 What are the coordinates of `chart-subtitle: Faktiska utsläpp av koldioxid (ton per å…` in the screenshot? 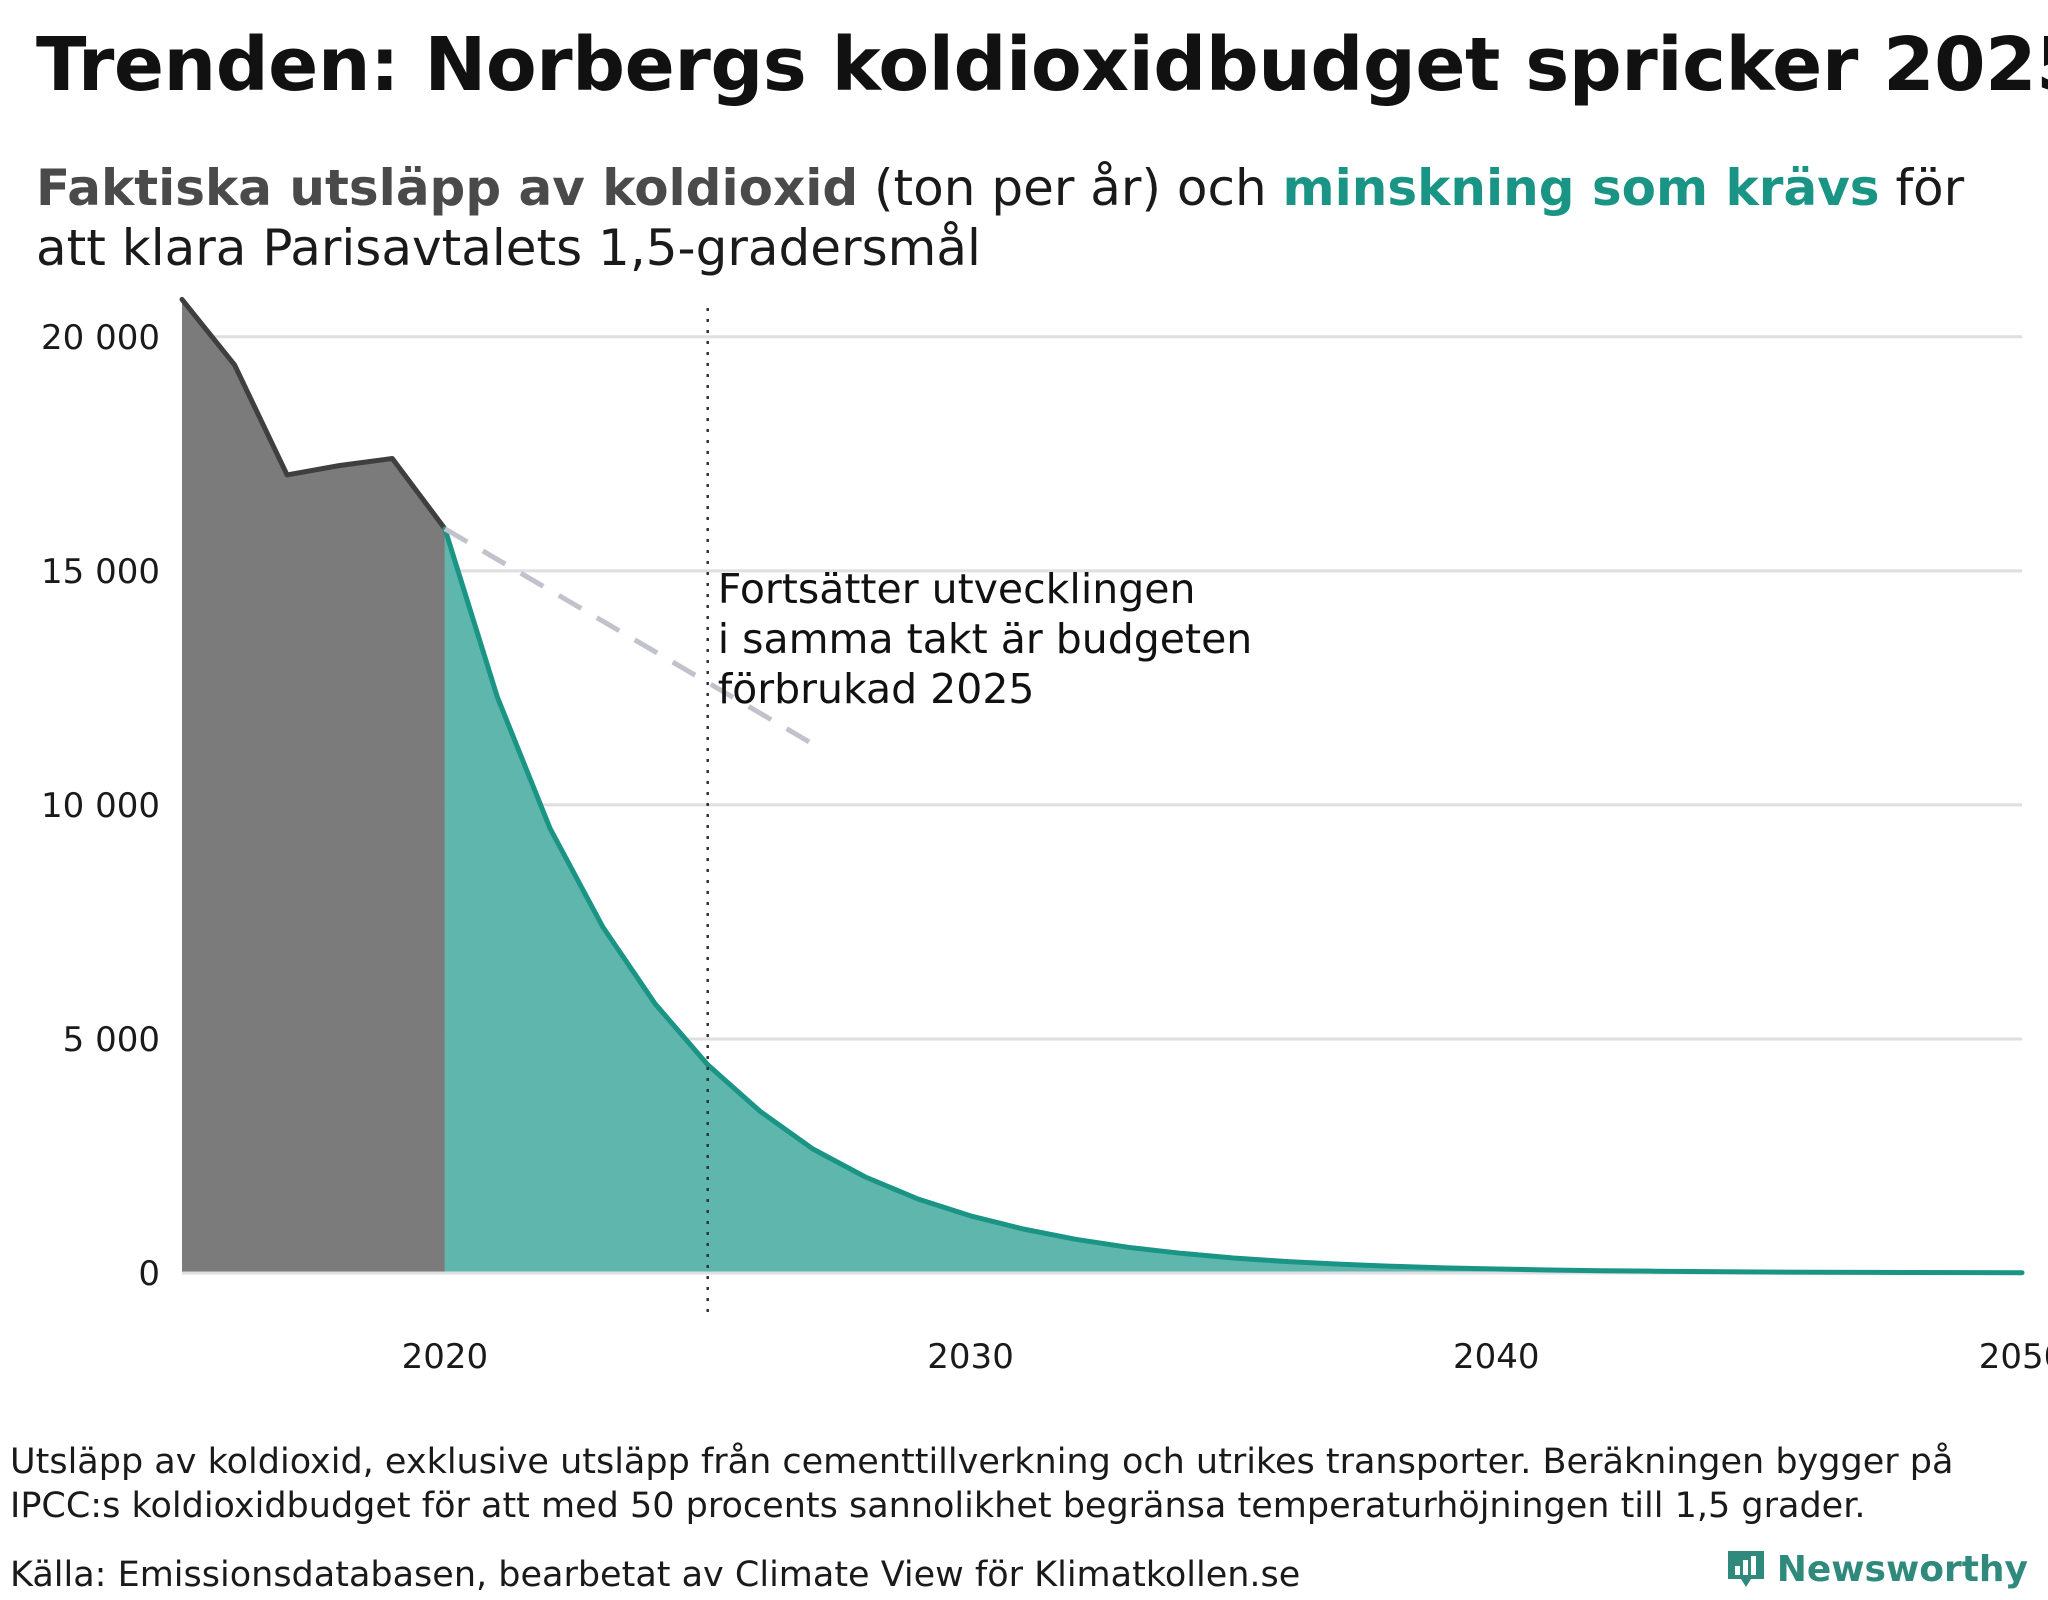 It's located at (1031, 218).